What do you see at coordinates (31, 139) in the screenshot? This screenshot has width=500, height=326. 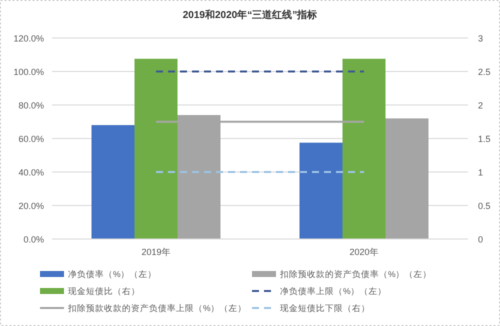 I see `y-tick-label: 60.0%` at bounding box center [31, 139].